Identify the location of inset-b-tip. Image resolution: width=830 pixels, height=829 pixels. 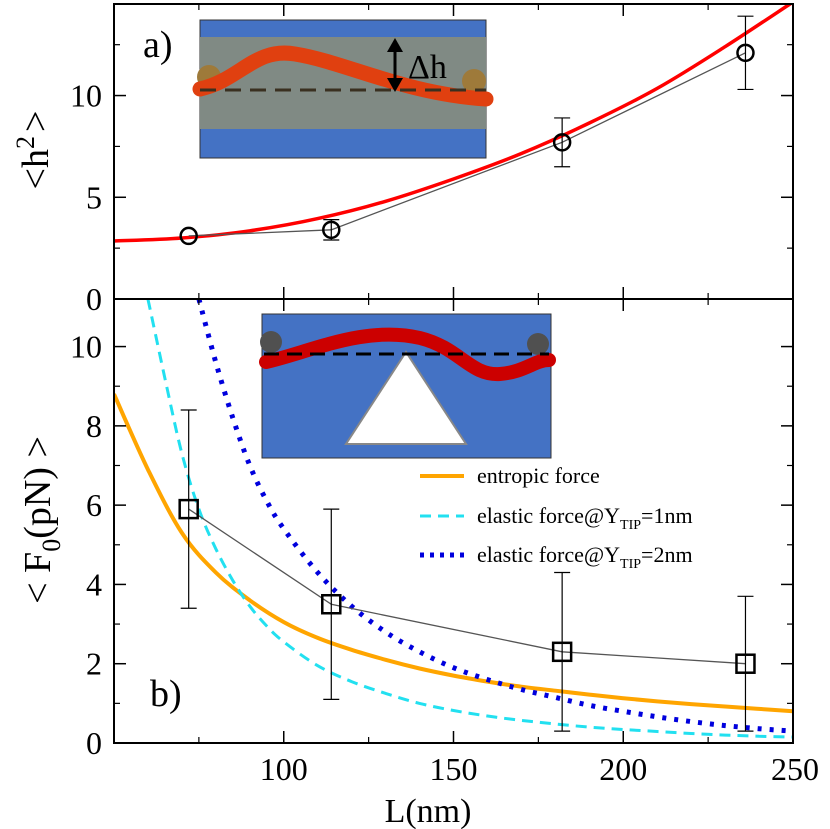
(406, 397).